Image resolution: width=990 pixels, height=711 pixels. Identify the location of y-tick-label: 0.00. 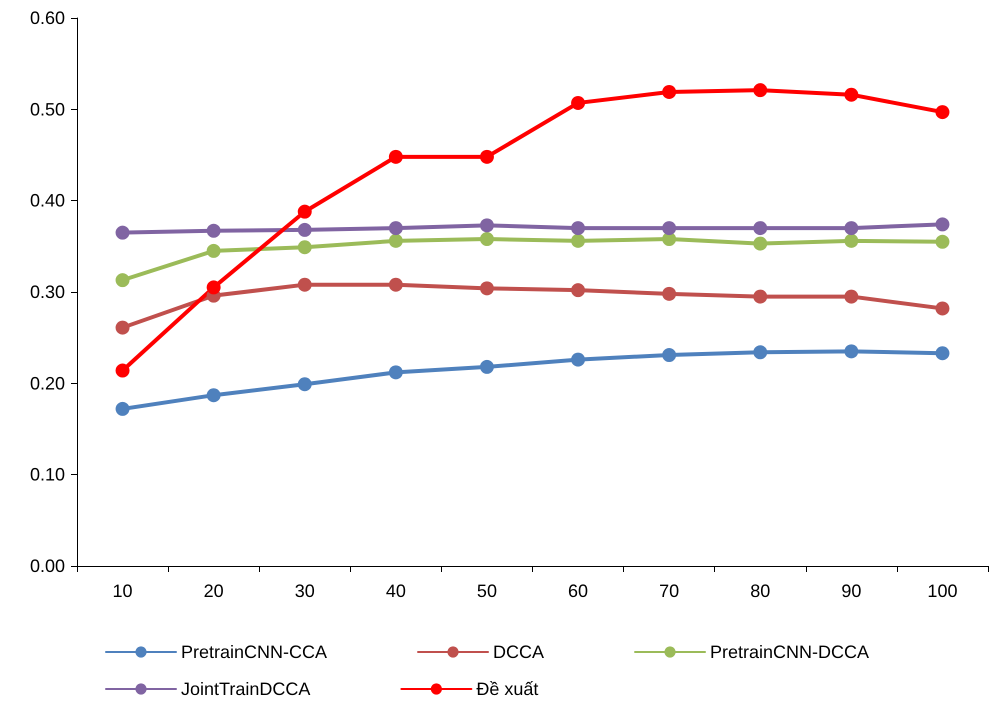
(47, 566).